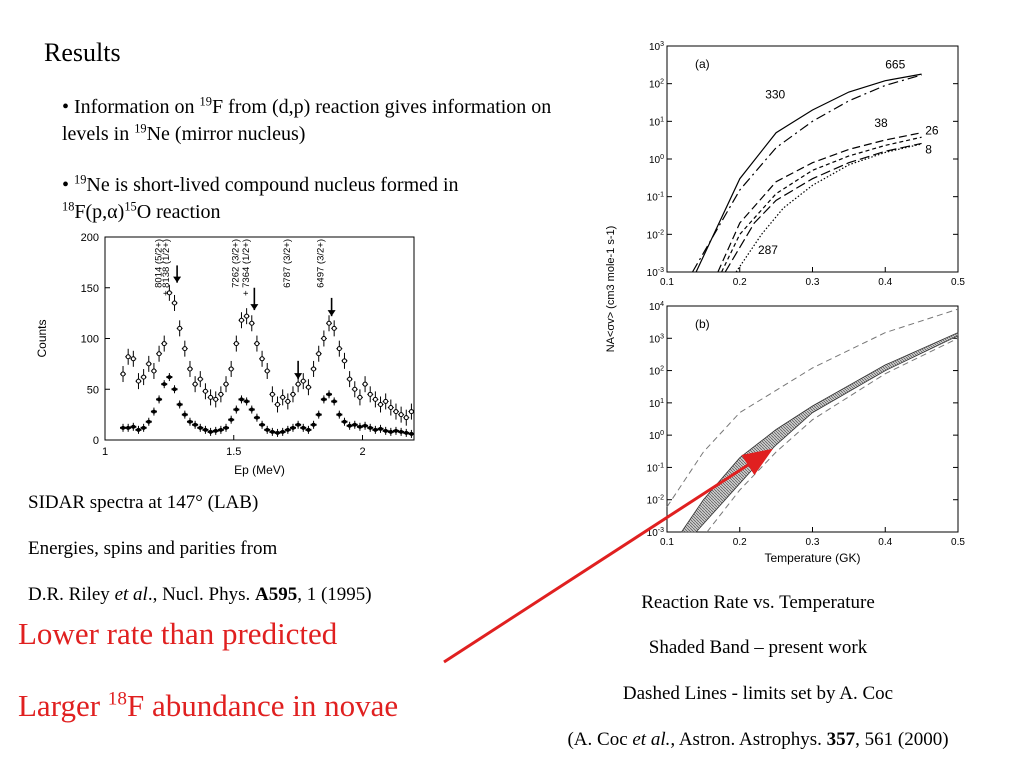 This screenshot has width=1024, height=768. Describe the element at coordinates (178, 633) in the screenshot. I see `lower-rate-text: Lower rate than predicted` at that location.